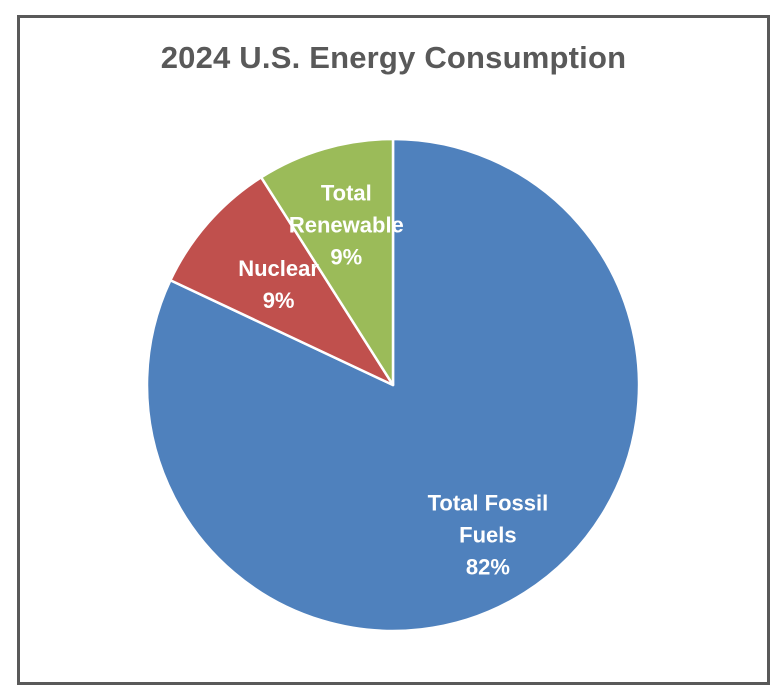 This screenshot has width=781, height=694. Describe the element at coordinates (278, 268) in the screenshot. I see `slice-label-line: Nuclear` at that location.